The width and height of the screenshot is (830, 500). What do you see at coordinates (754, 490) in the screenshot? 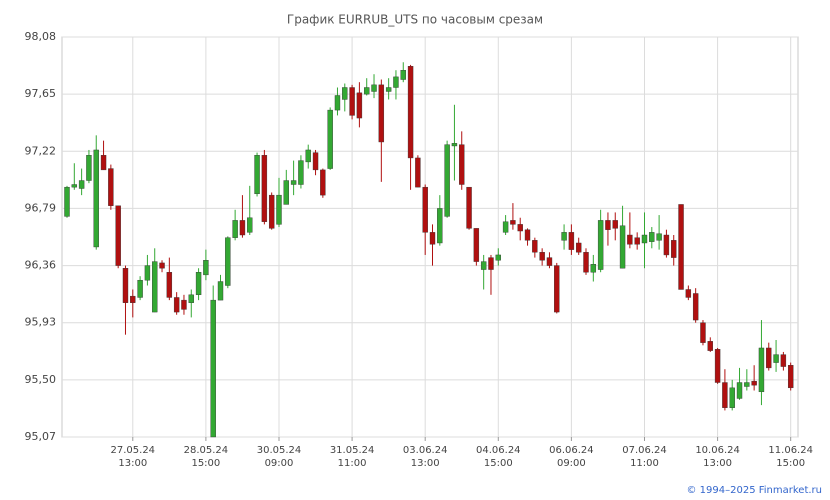
I see `credit: © 1994–2025 Finmarket.ru` at bounding box center [754, 490].